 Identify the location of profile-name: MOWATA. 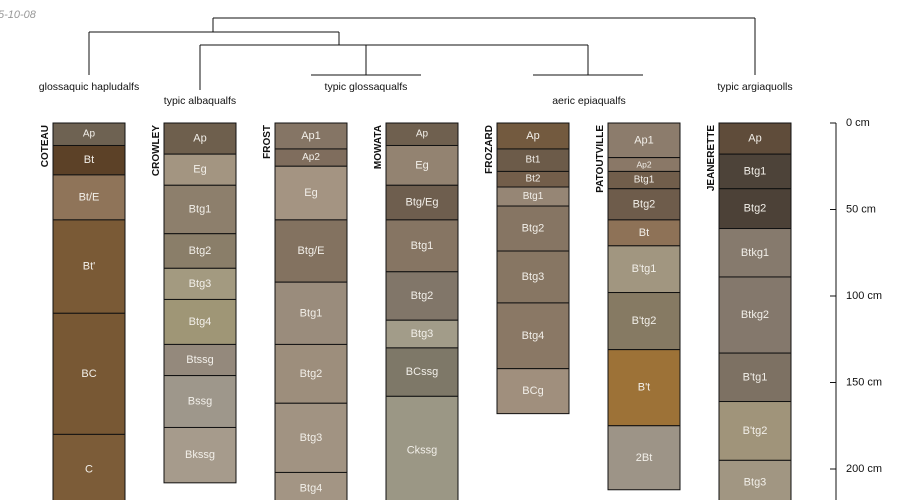
(378, 147).